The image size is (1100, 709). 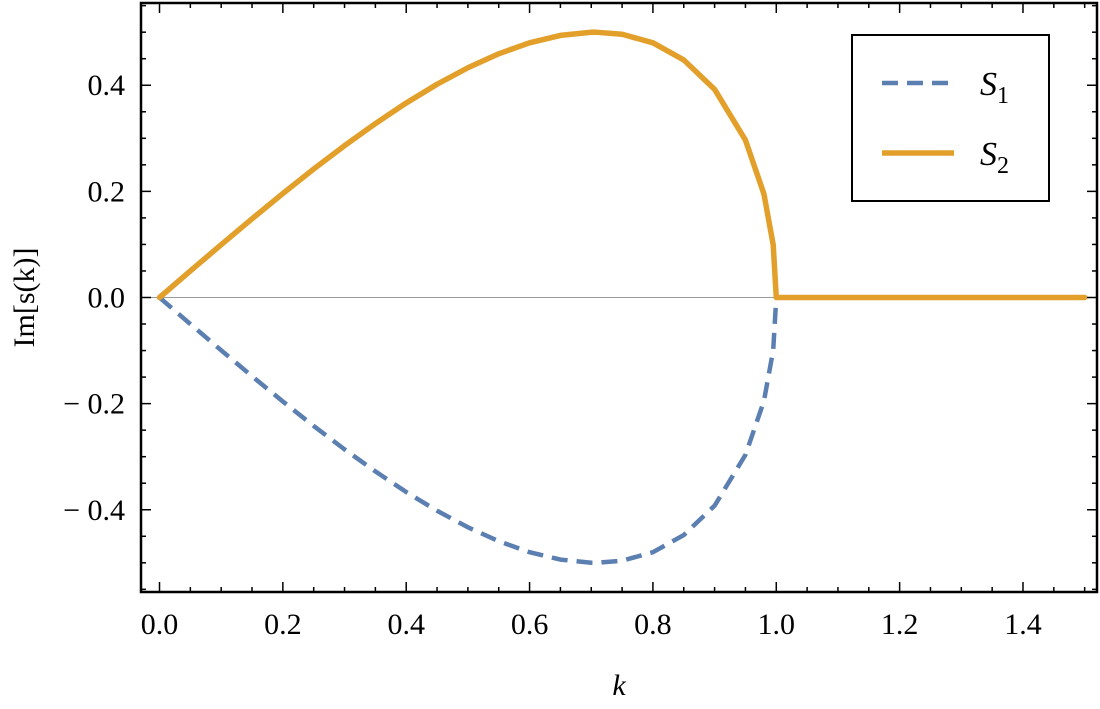 What do you see at coordinates (1003, 166) in the screenshot?
I see `legend-label-subscript: 2` at bounding box center [1003, 166].